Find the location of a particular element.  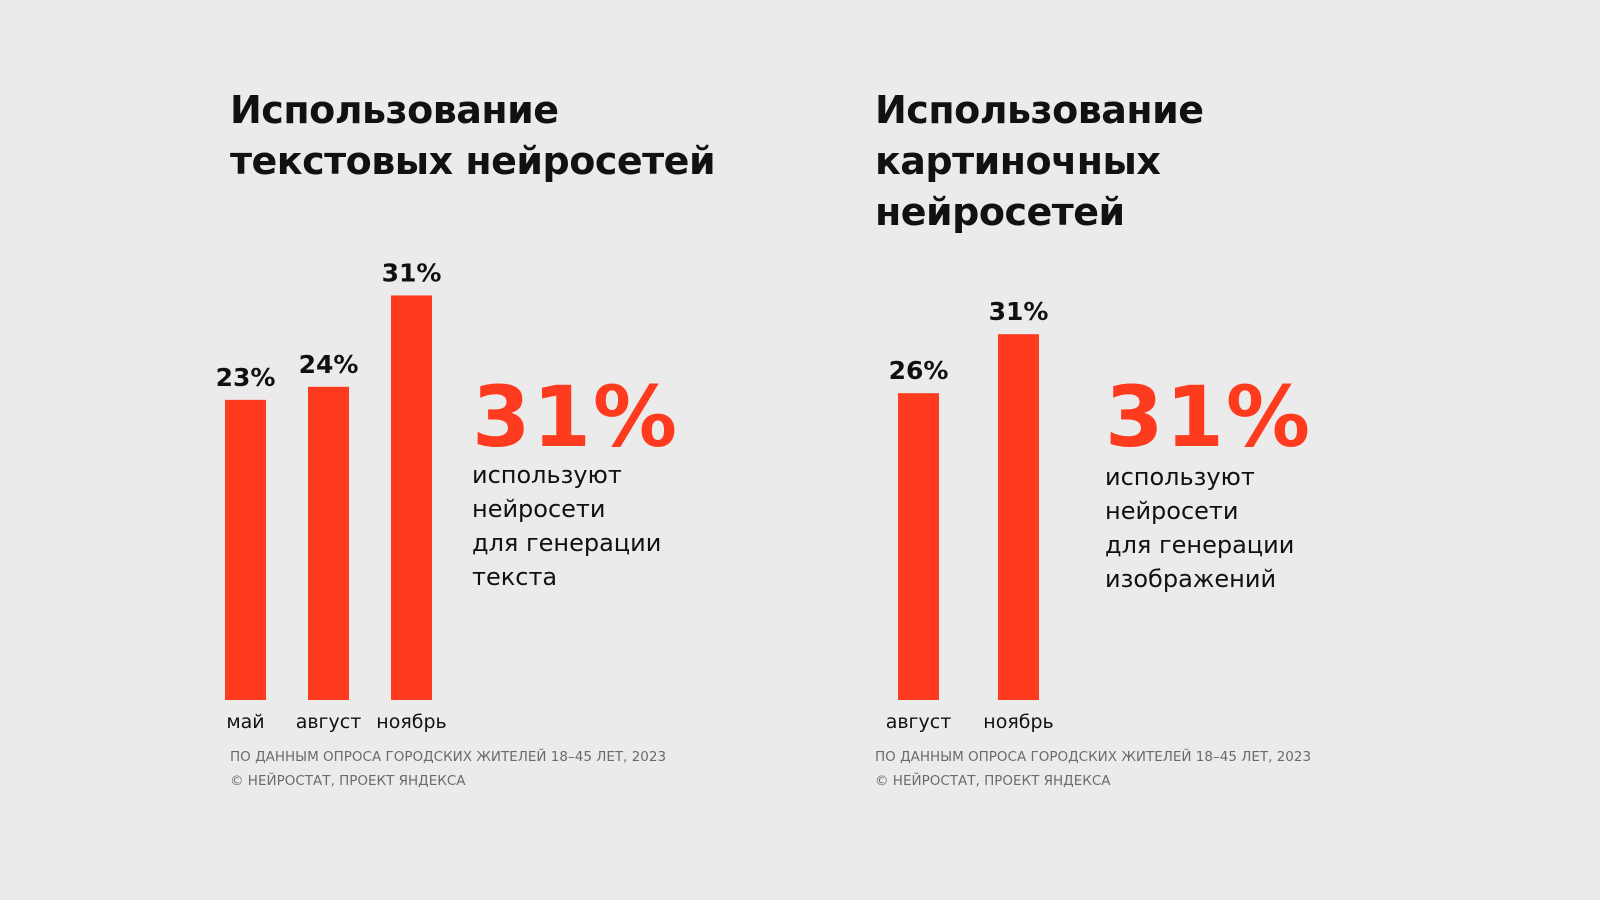

text-ai-usage-chart: 23% май 24% август 31% ноябрь is located at coordinates (331, 495).